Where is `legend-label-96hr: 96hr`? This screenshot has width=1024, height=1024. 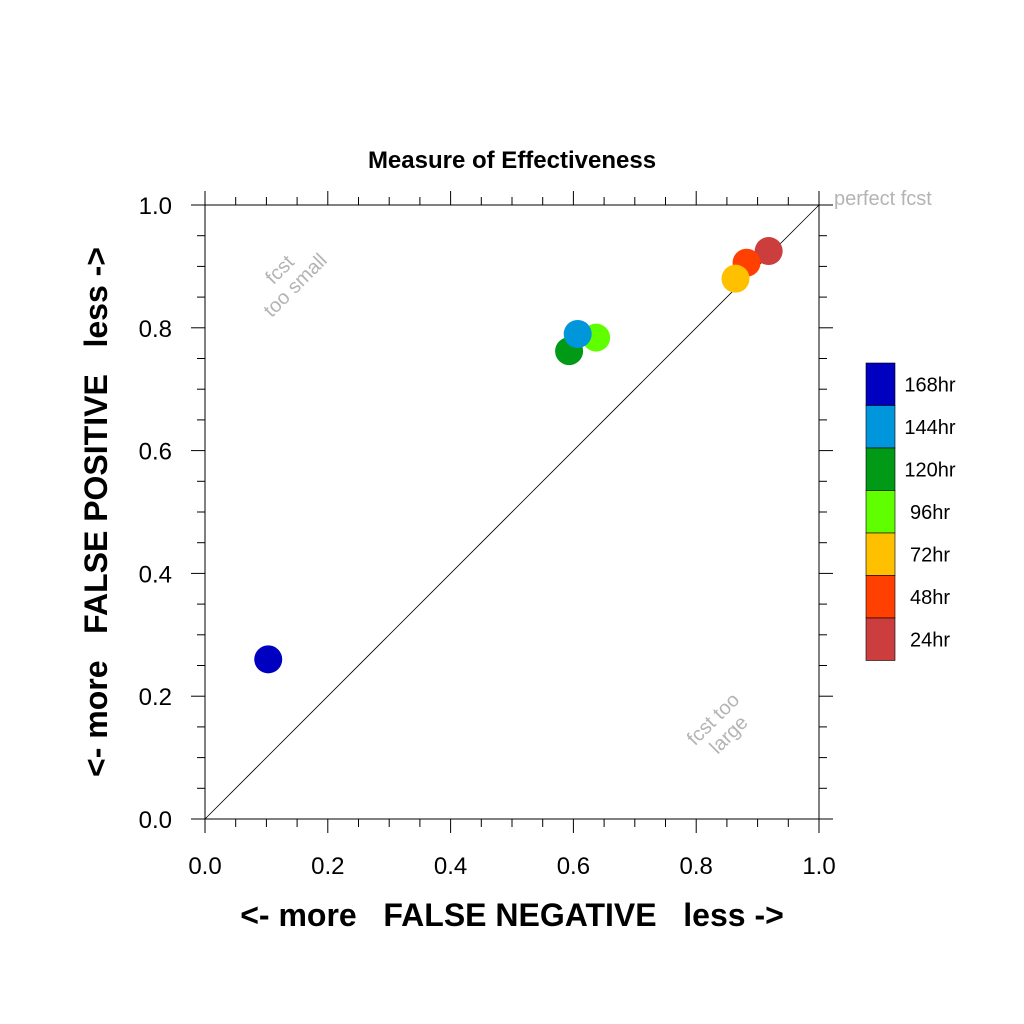
legend-label-96hr: 96hr is located at coordinates (930, 513).